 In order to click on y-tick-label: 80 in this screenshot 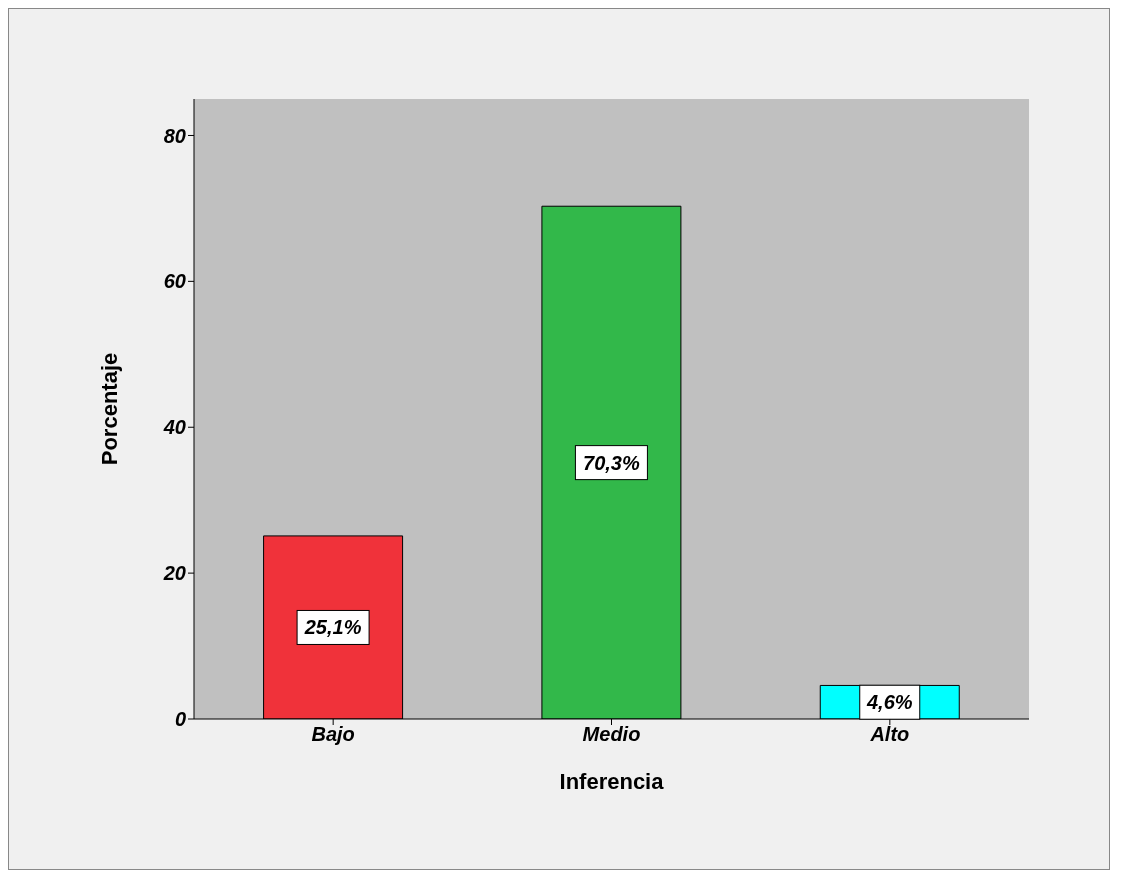, I will do `click(174, 135)`.